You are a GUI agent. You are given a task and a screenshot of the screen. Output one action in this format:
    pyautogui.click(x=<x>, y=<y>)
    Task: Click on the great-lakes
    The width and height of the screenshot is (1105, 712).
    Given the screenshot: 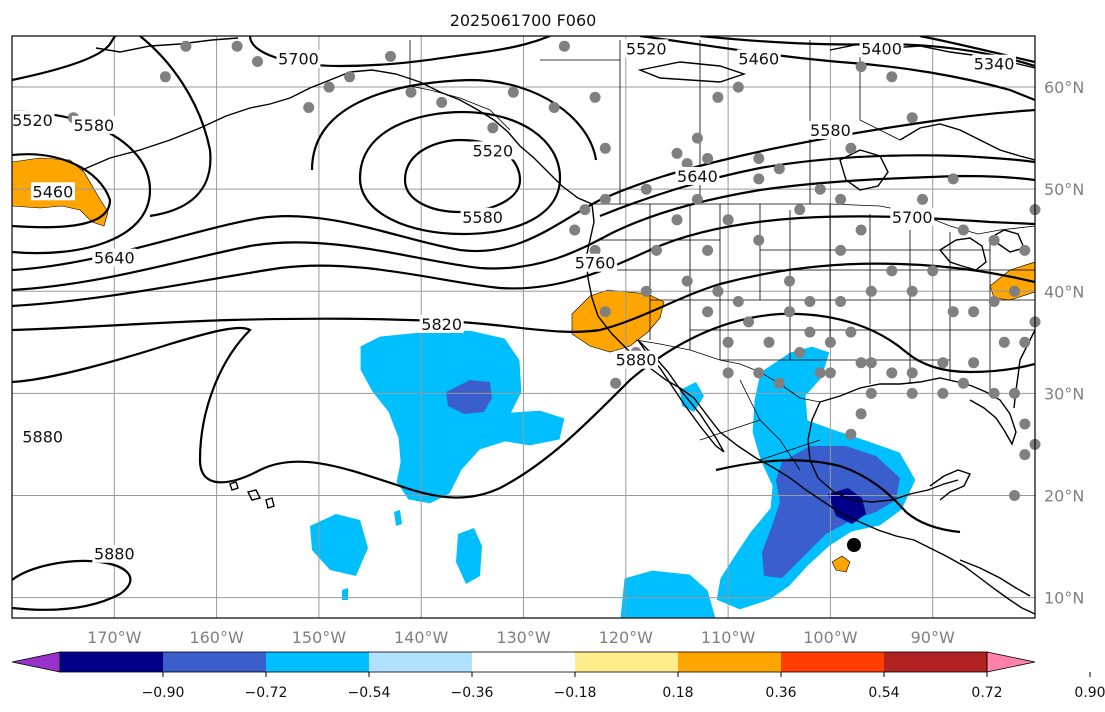 What is the action you would take?
    pyautogui.click(x=981, y=250)
    